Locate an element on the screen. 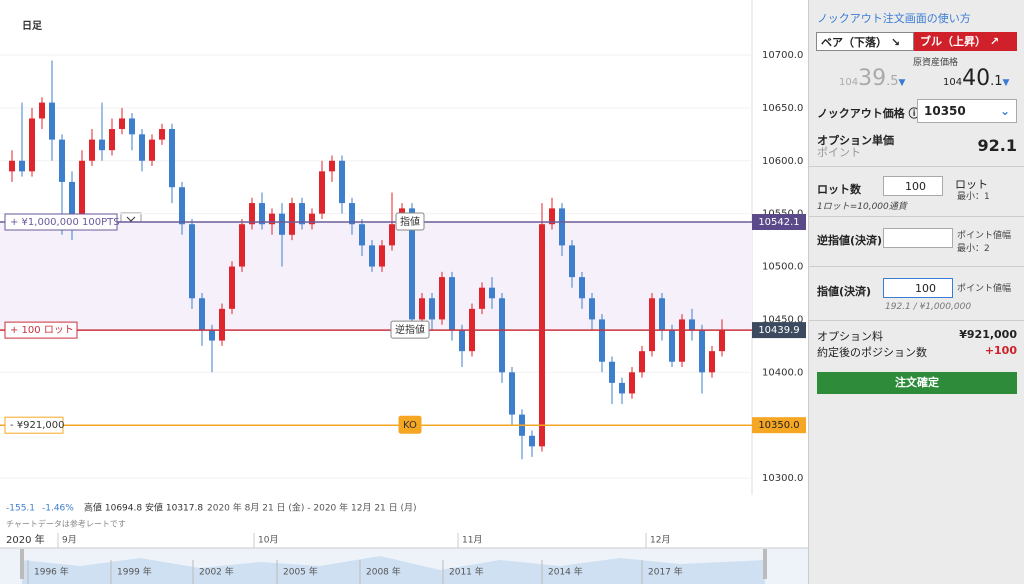 This screenshot has width=1024, height=584. lot-label: ロット数 is located at coordinates (839, 189).